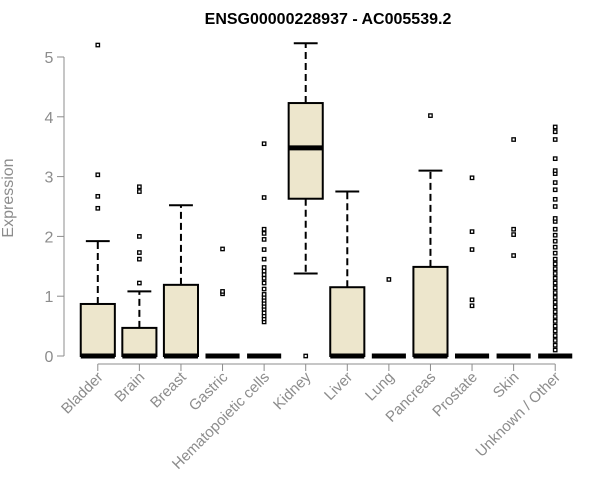  Describe the element at coordinates (430, 236) in the screenshot. I see `box-pancreas` at that location.